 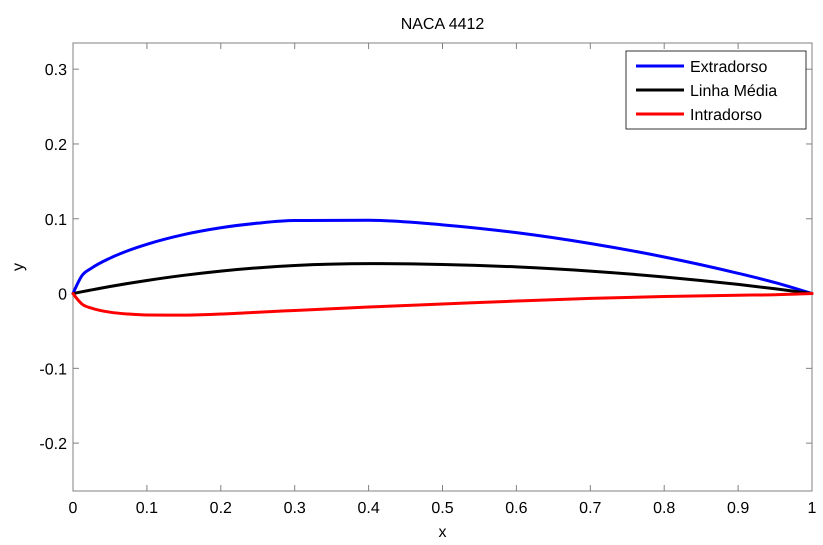 What do you see at coordinates (56, 220) in the screenshot?
I see `y-tick-label: 0.1` at bounding box center [56, 220].